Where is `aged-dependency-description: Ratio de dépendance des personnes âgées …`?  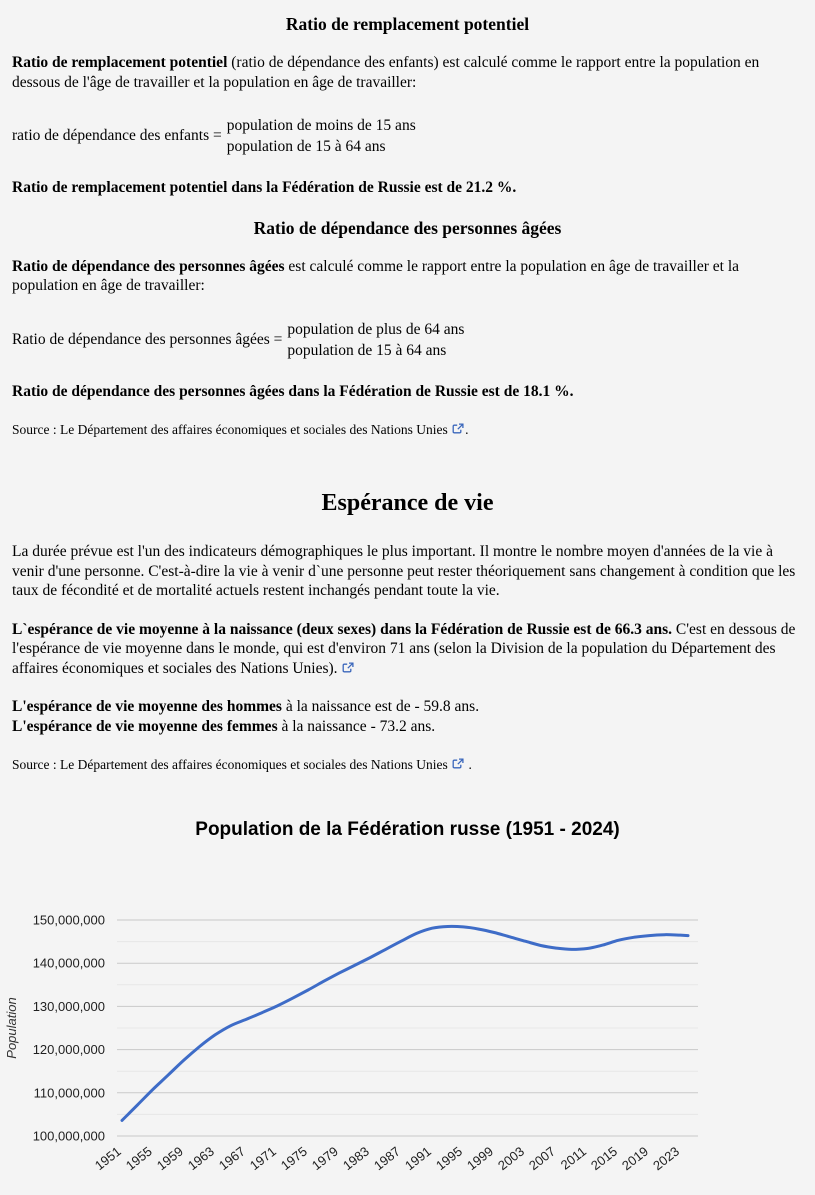 aged-dependency-description: Ratio de dépendance des personnes âgées … is located at coordinates (407, 276).